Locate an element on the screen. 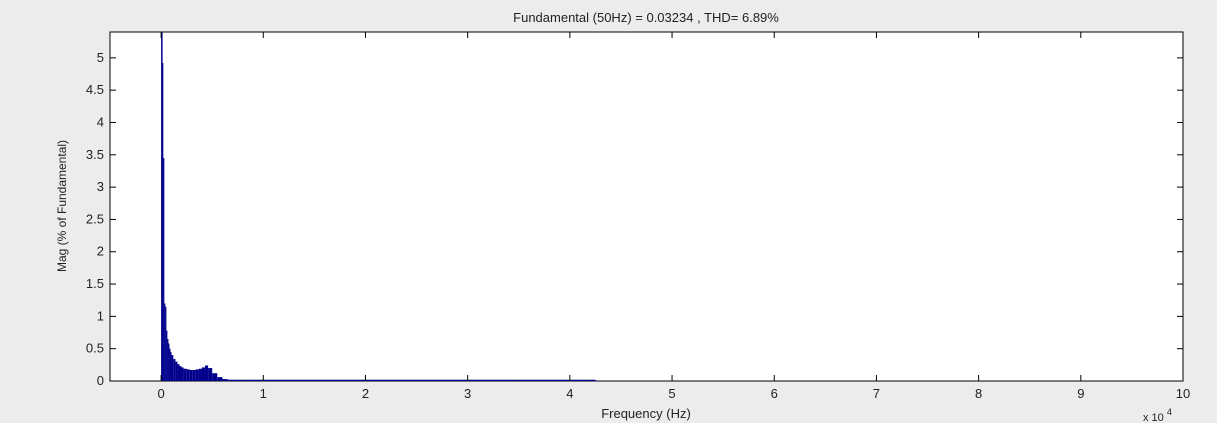 The width and height of the screenshot is (1217, 423). x-axis-label: Frequency (Hz) is located at coordinates (646, 413).